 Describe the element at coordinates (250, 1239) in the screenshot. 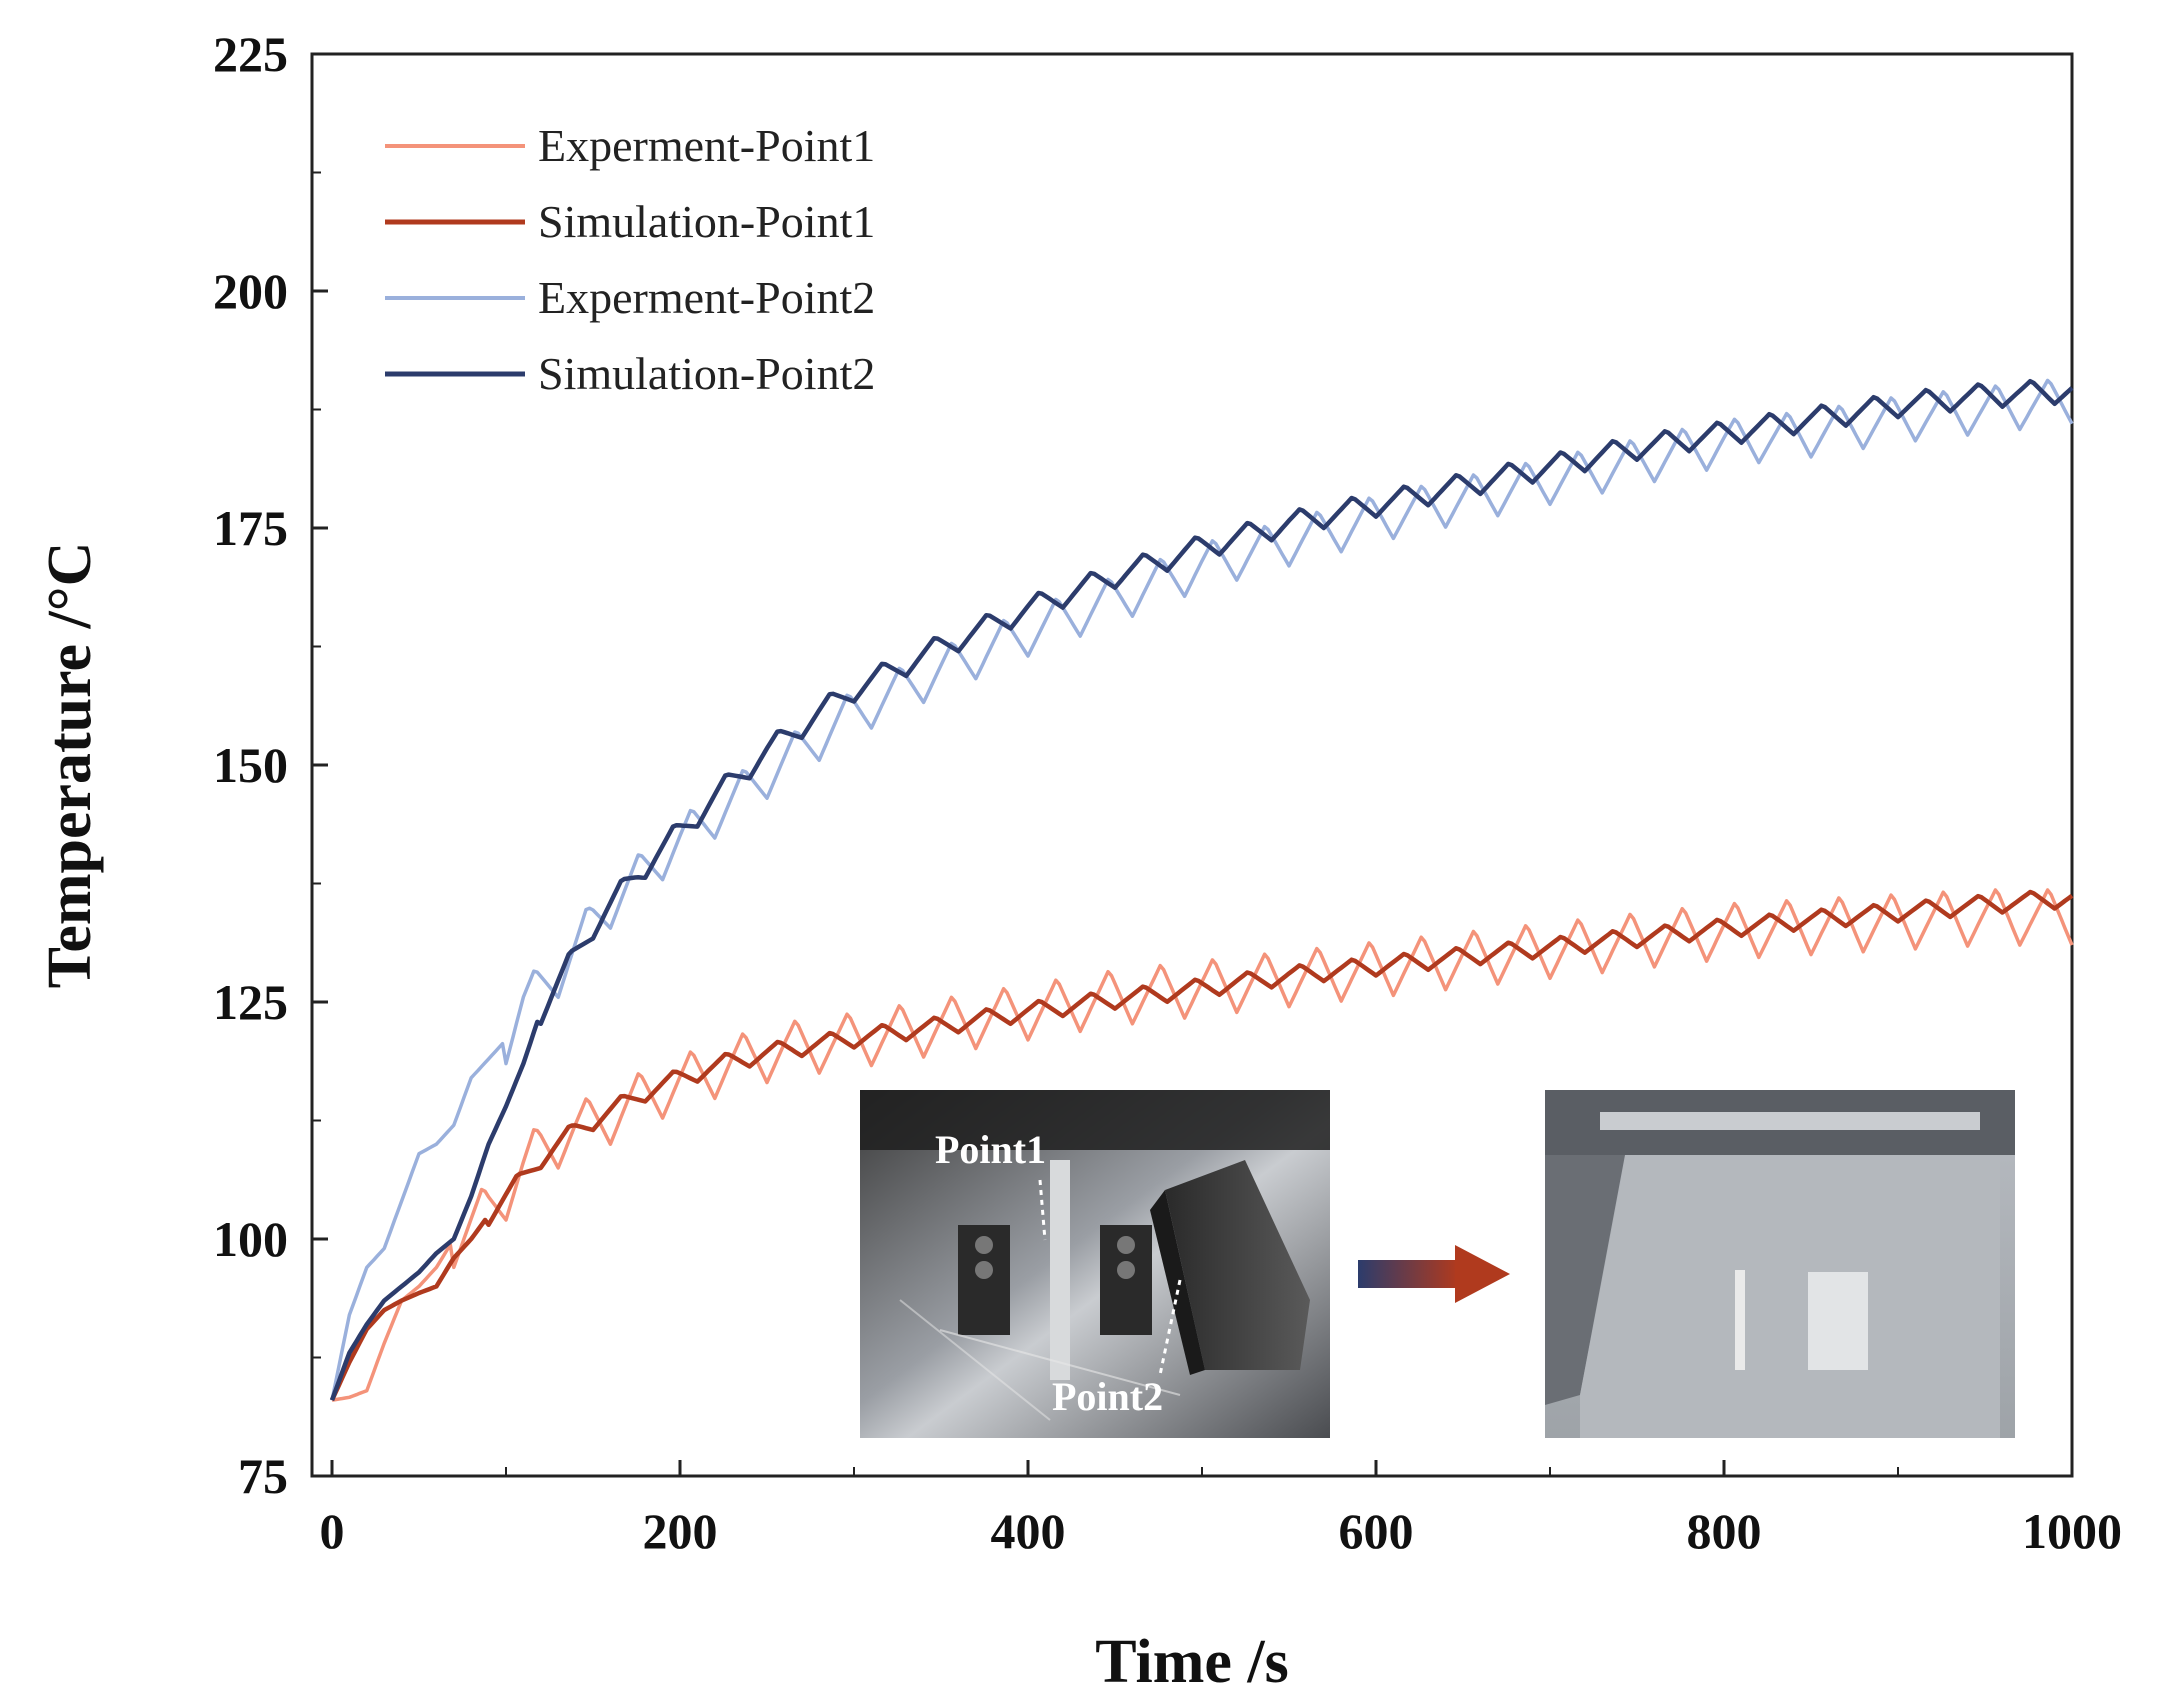

I see `y-tick-label: 100` at that location.